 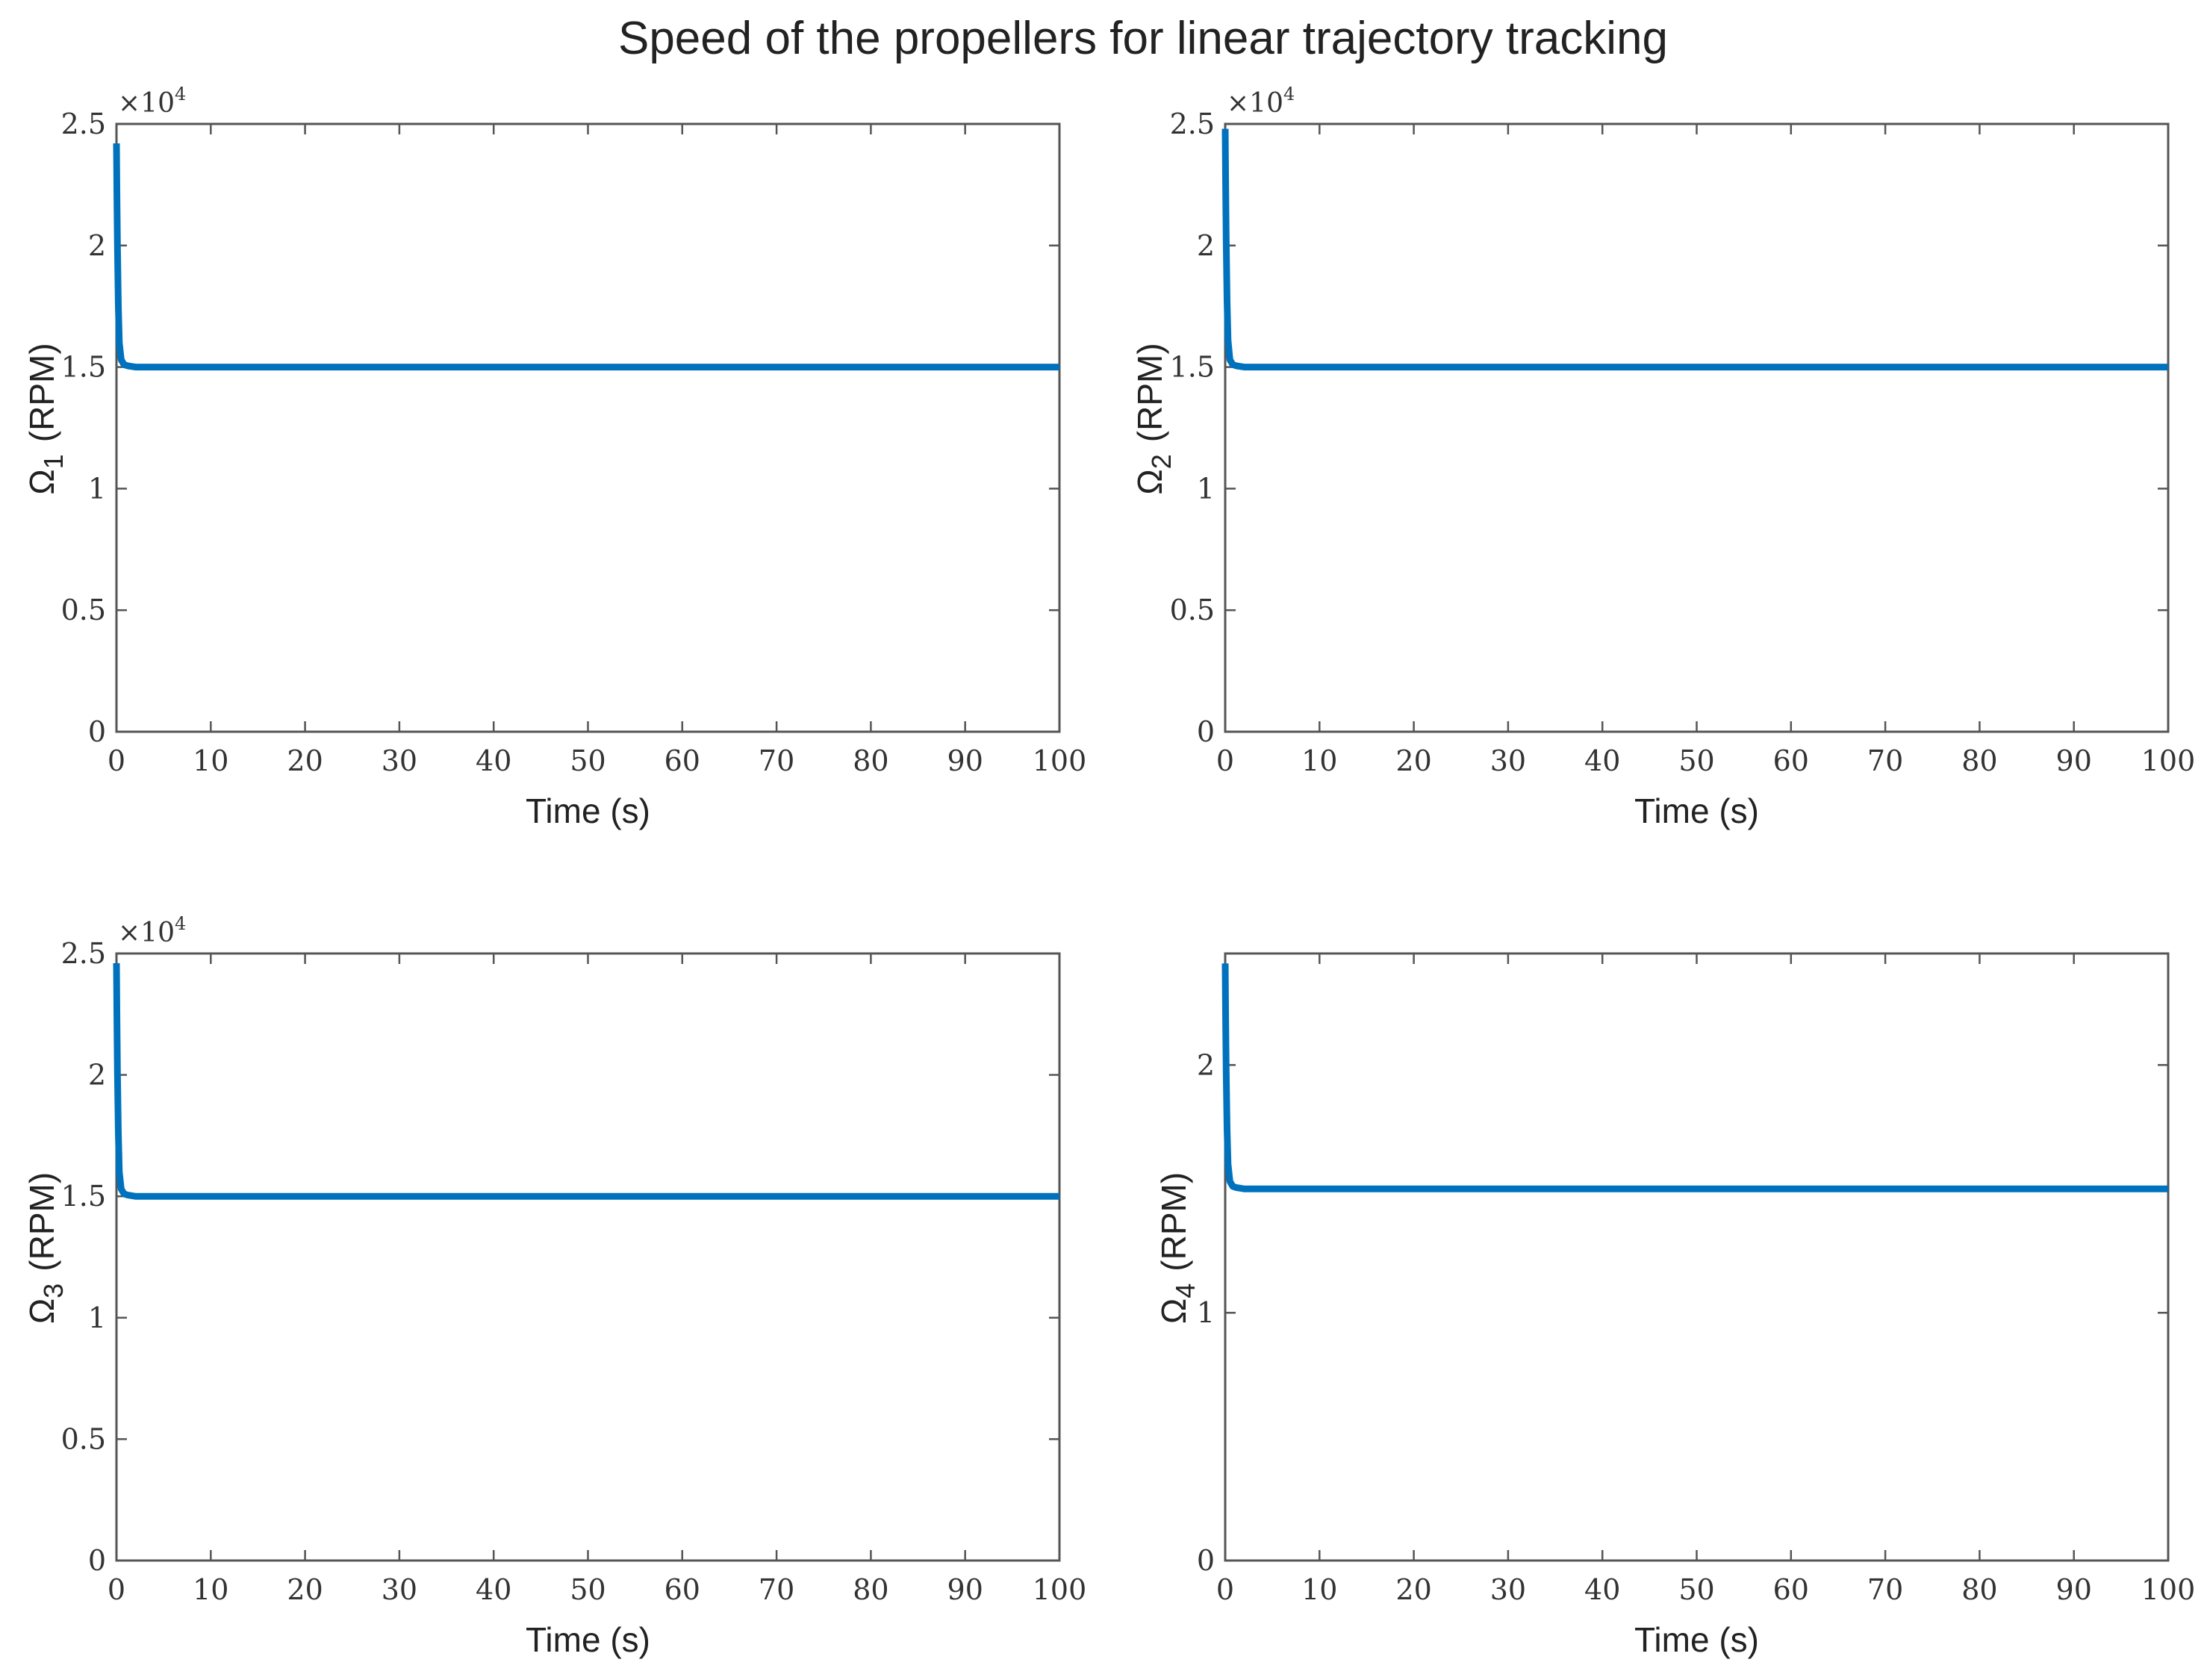 I want to click on y-label-subscript: 1, so click(x=53, y=461).